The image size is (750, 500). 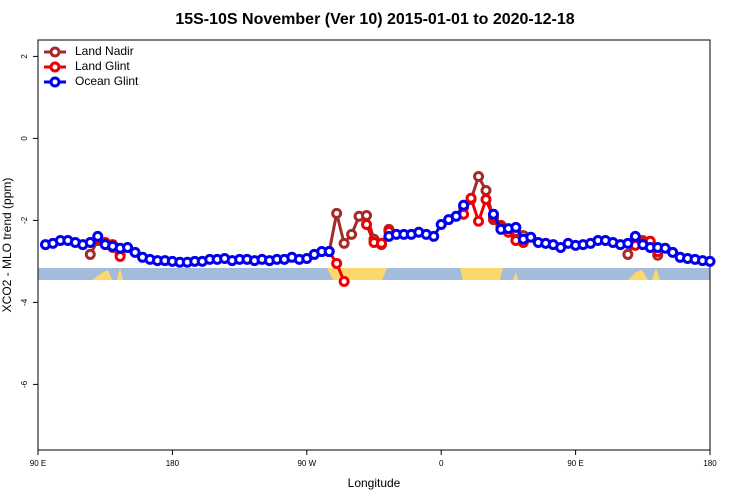 I want to click on y-tick-label: -4, so click(x=24, y=302).